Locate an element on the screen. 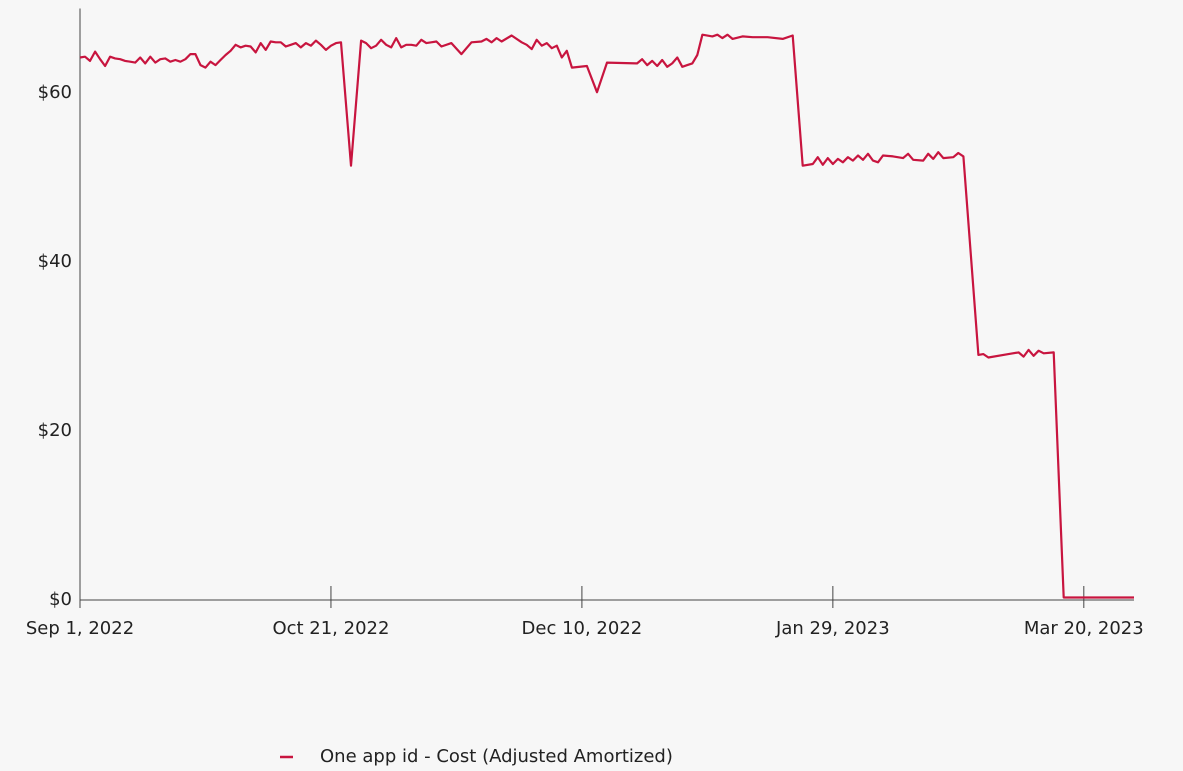 This screenshot has width=1183, height=771. x-tick-label: Dec 10, 2022 is located at coordinates (582, 628).